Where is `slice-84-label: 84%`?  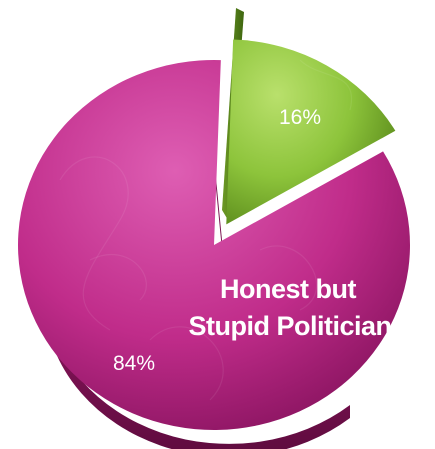 slice-84-label: 84% is located at coordinates (134, 363).